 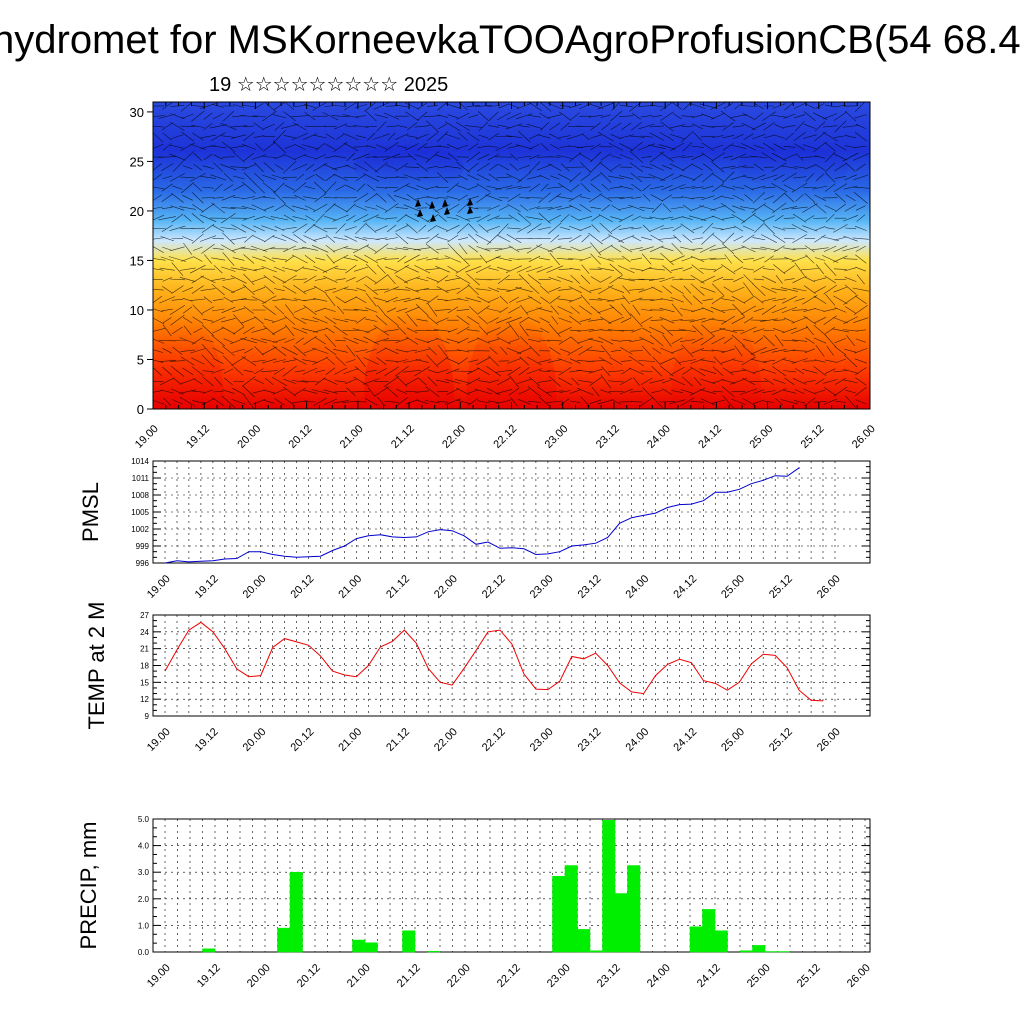 I want to click on pmsl-grid, so click(x=511, y=512).